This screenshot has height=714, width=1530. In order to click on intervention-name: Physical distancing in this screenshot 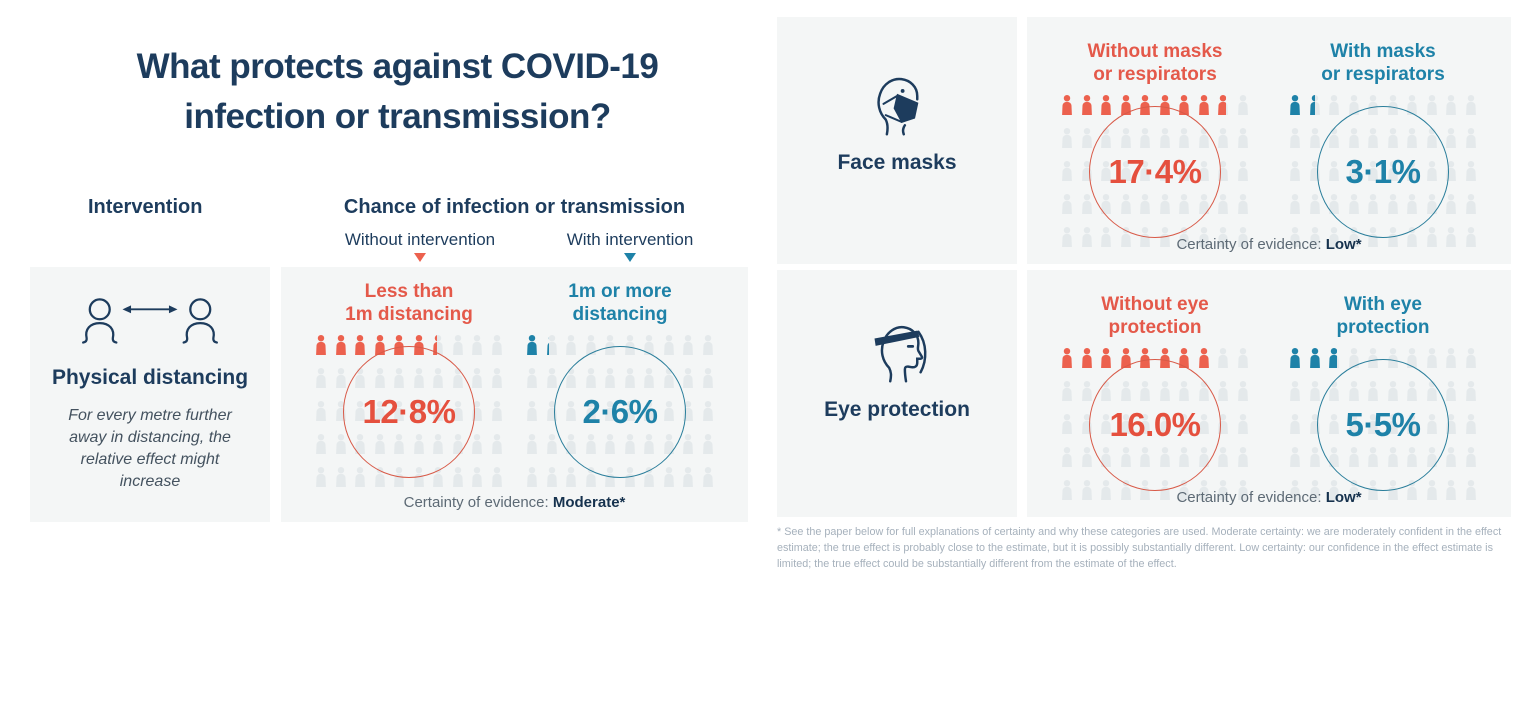, I will do `click(150, 377)`.